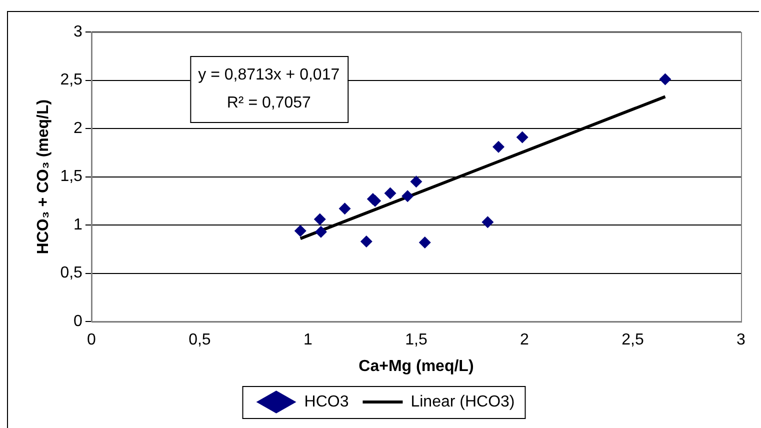 This screenshot has width=761, height=428. What do you see at coordinates (91, 340) in the screenshot?
I see `x-tick-label: 0` at bounding box center [91, 340].